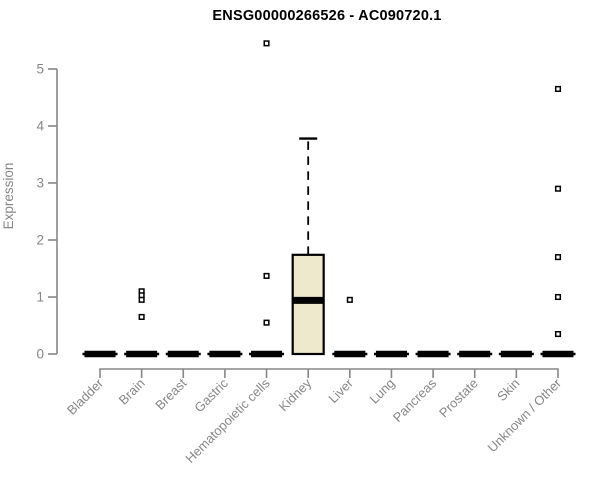  Describe the element at coordinates (40, 183) in the screenshot. I see `y-tick-label: 3` at that location.